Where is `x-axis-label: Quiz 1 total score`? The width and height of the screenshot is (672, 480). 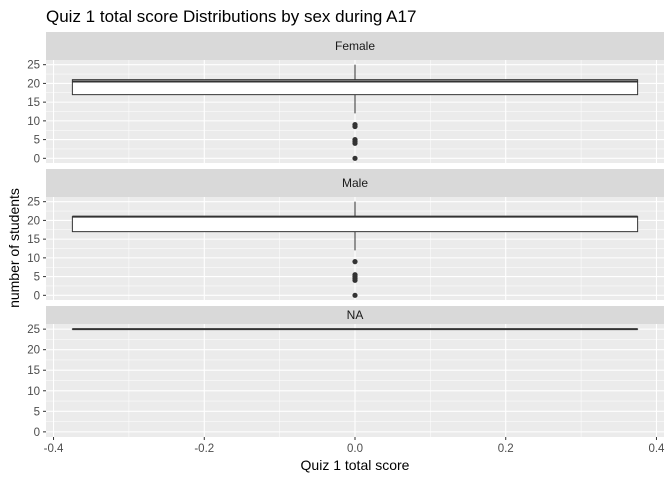
x-axis-label: Quiz 1 total score is located at coordinates (355, 465).